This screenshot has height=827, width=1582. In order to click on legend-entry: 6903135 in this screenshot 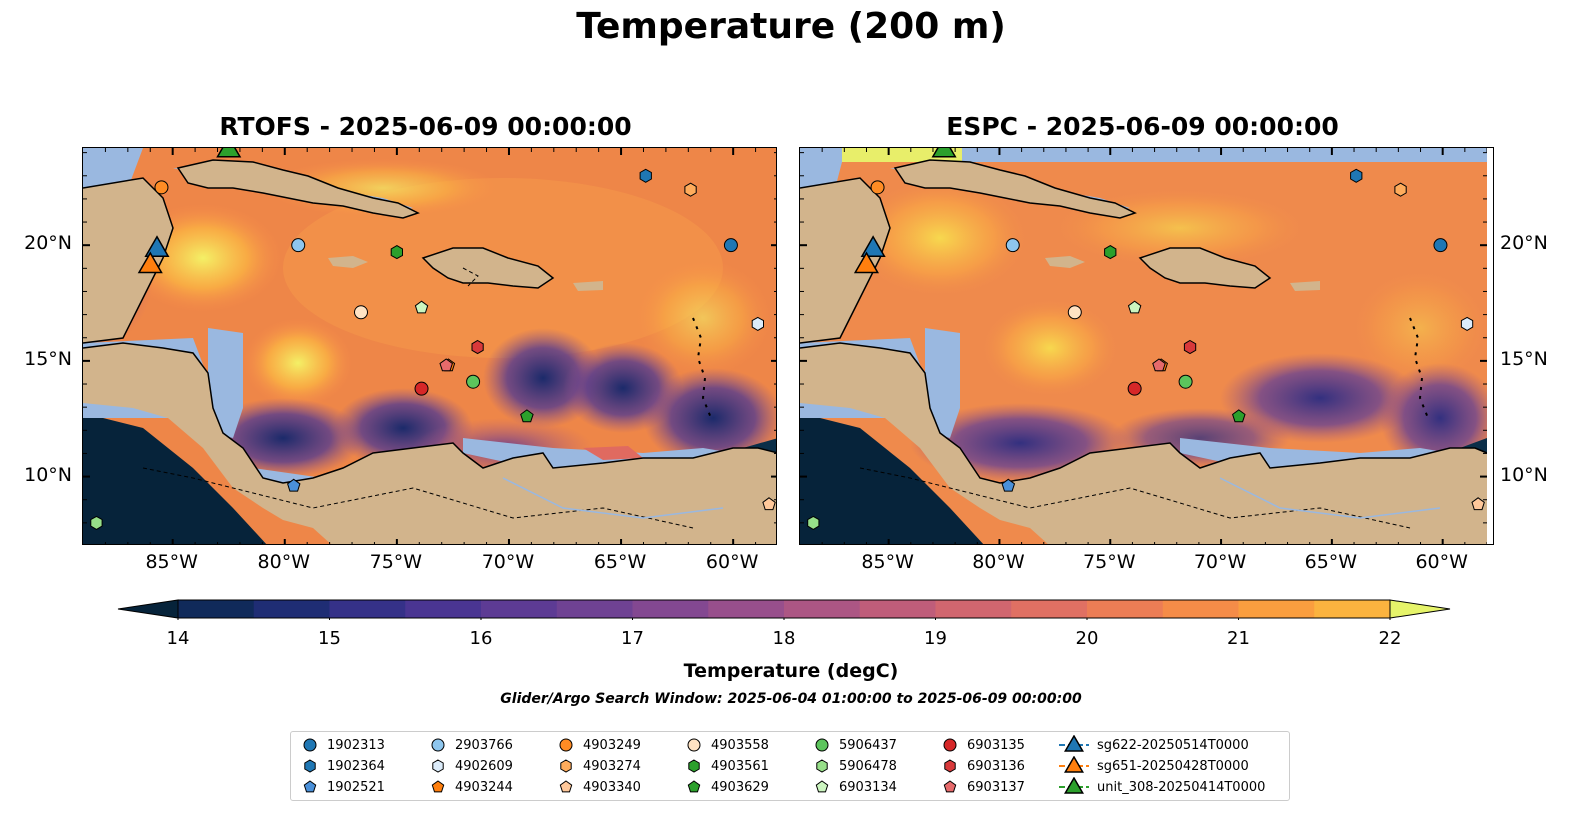, I will do `click(983, 745)`.